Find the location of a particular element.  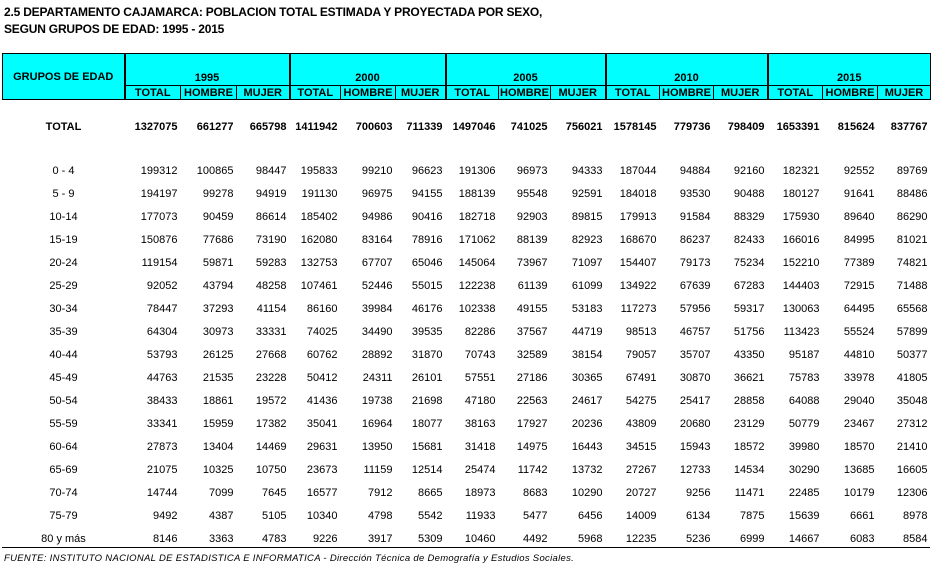

cell-2010-hombre: 94884 is located at coordinates (695, 170).